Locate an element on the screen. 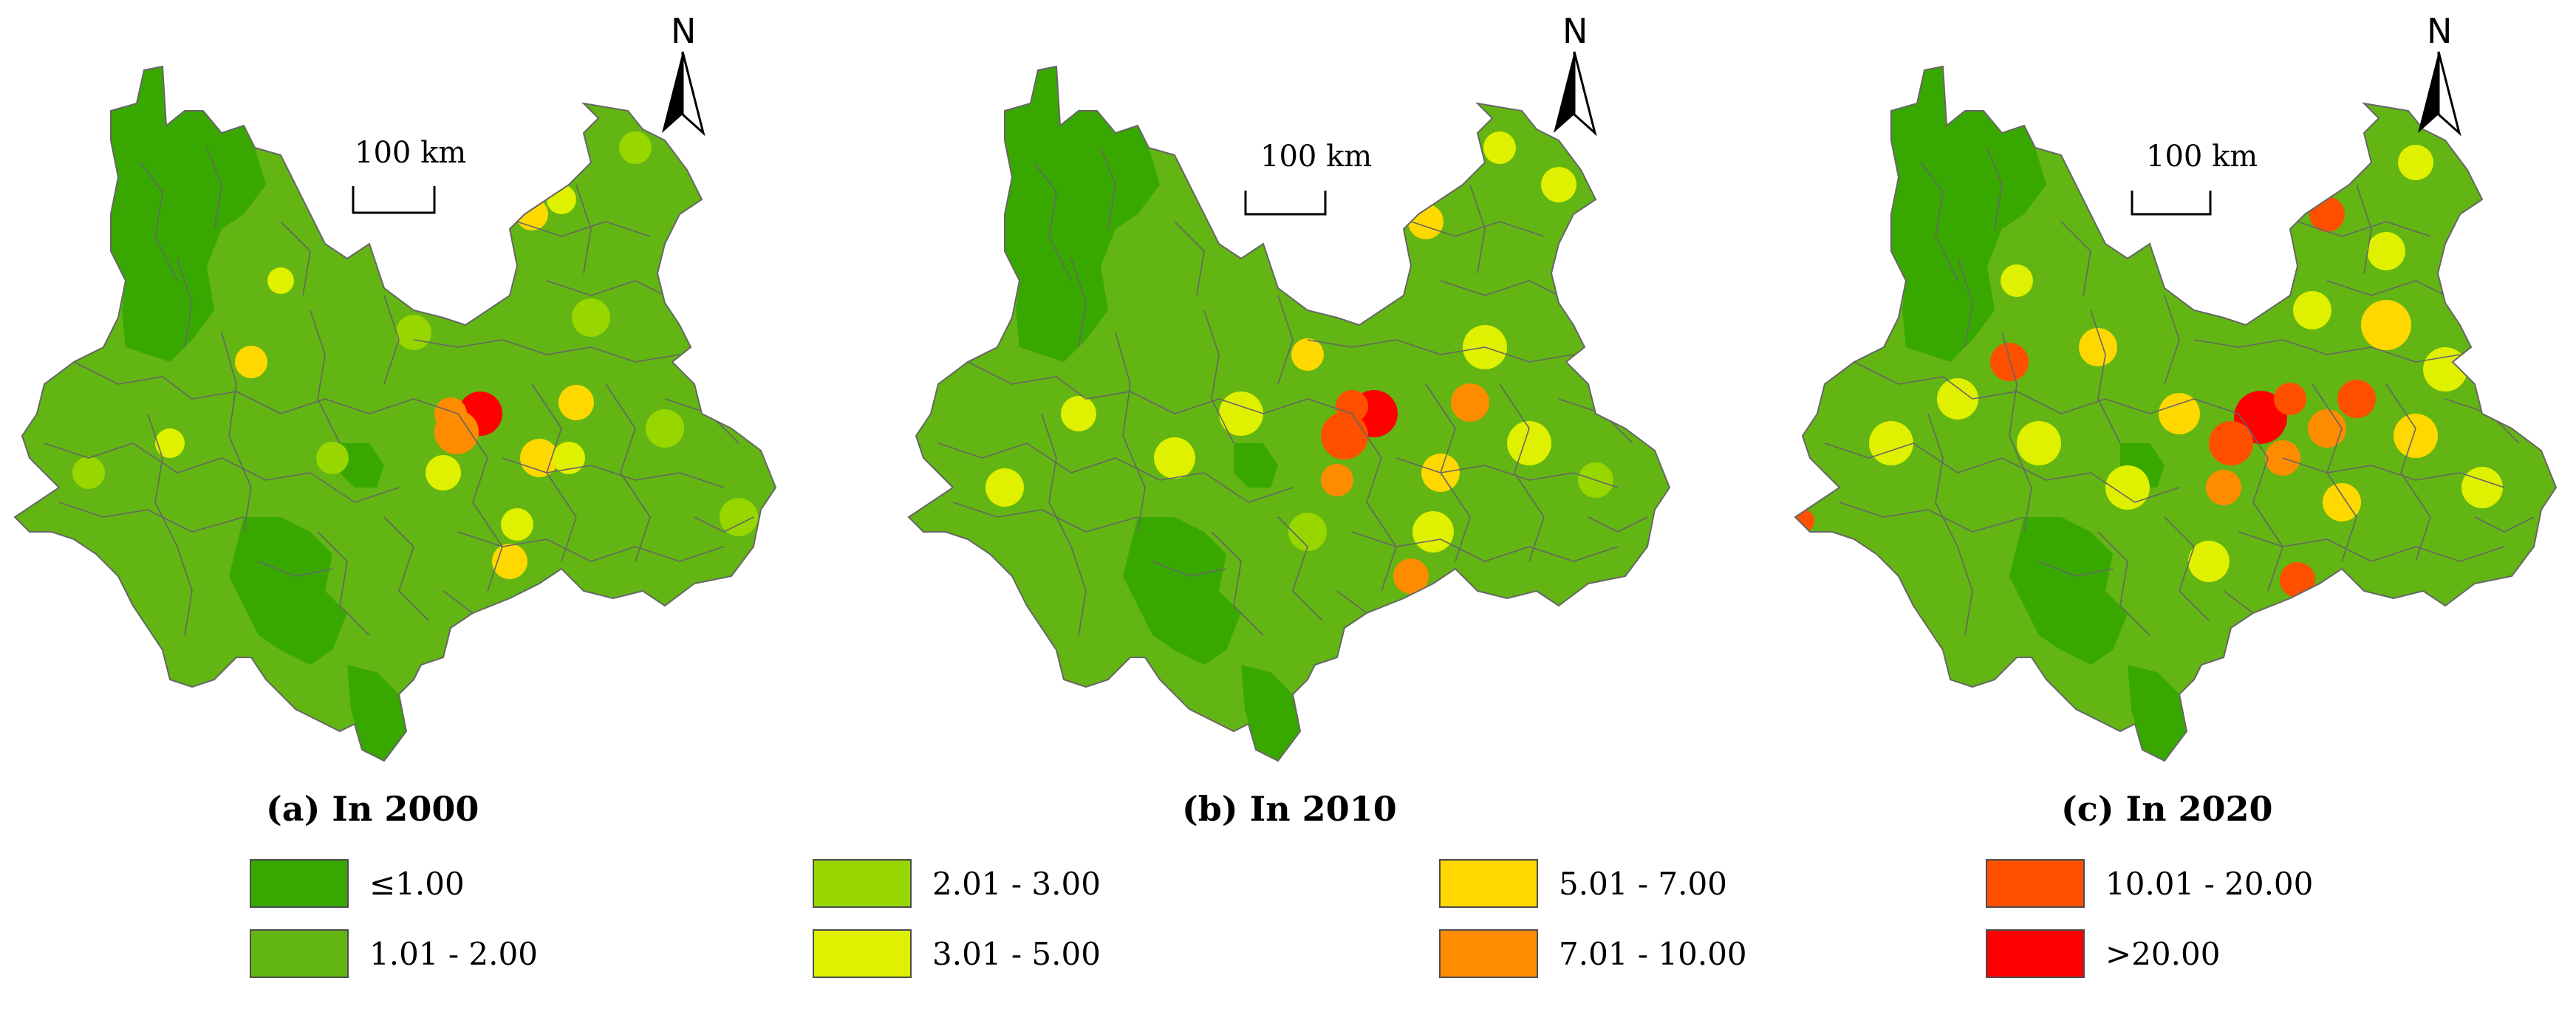 This screenshot has width=2576, height=1012. legend-item: 1.01 - 2.00 is located at coordinates (394, 954).